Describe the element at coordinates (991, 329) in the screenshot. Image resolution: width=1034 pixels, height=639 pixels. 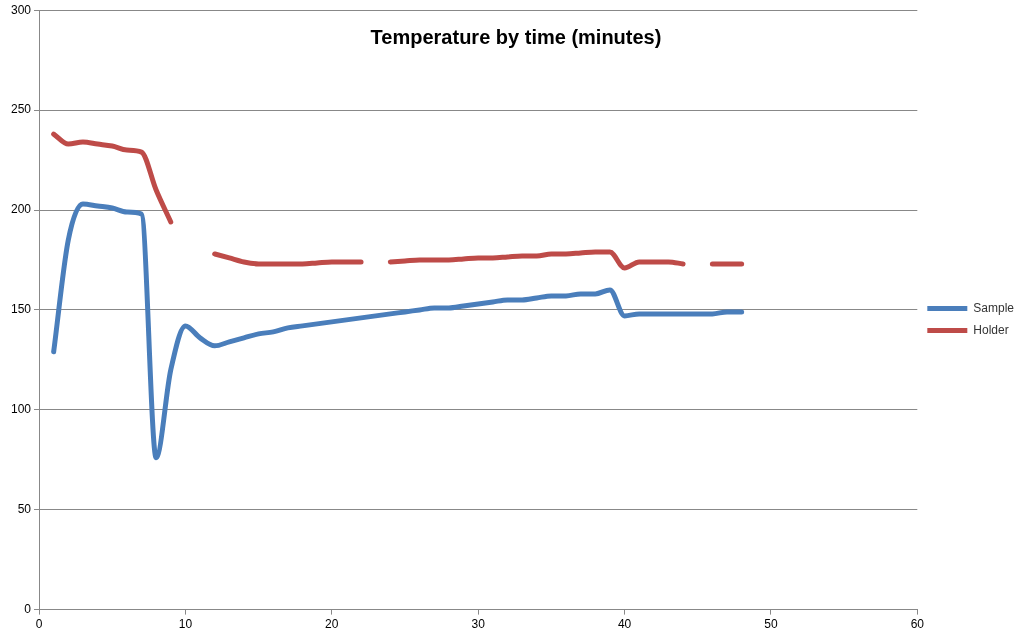
I see `legend-label: Holder` at that location.